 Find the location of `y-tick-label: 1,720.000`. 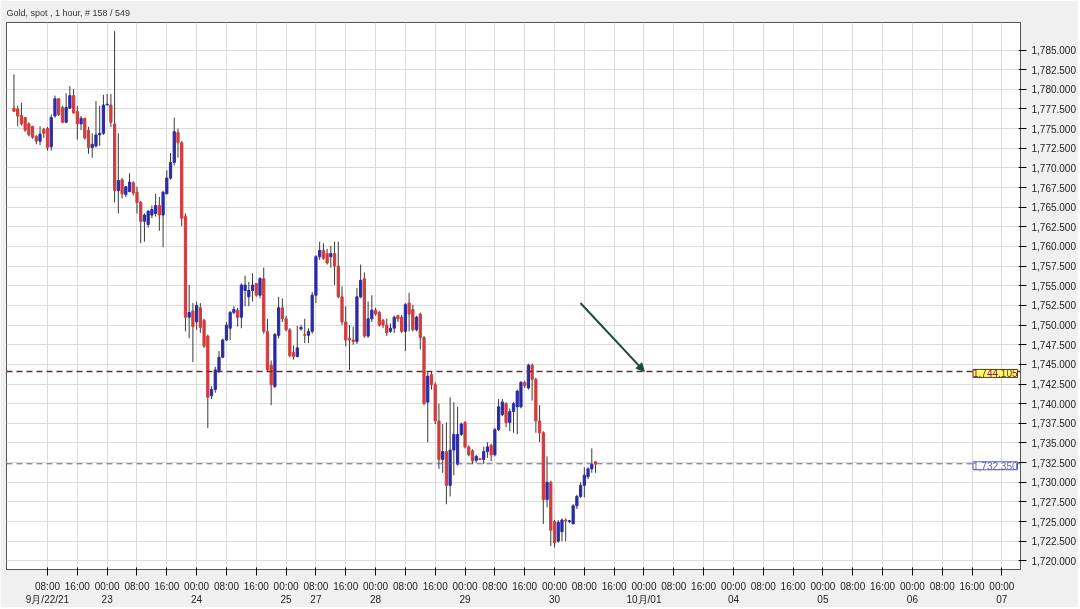

y-tick-label: 1,720.000 is located at coordinates (1054, 561).